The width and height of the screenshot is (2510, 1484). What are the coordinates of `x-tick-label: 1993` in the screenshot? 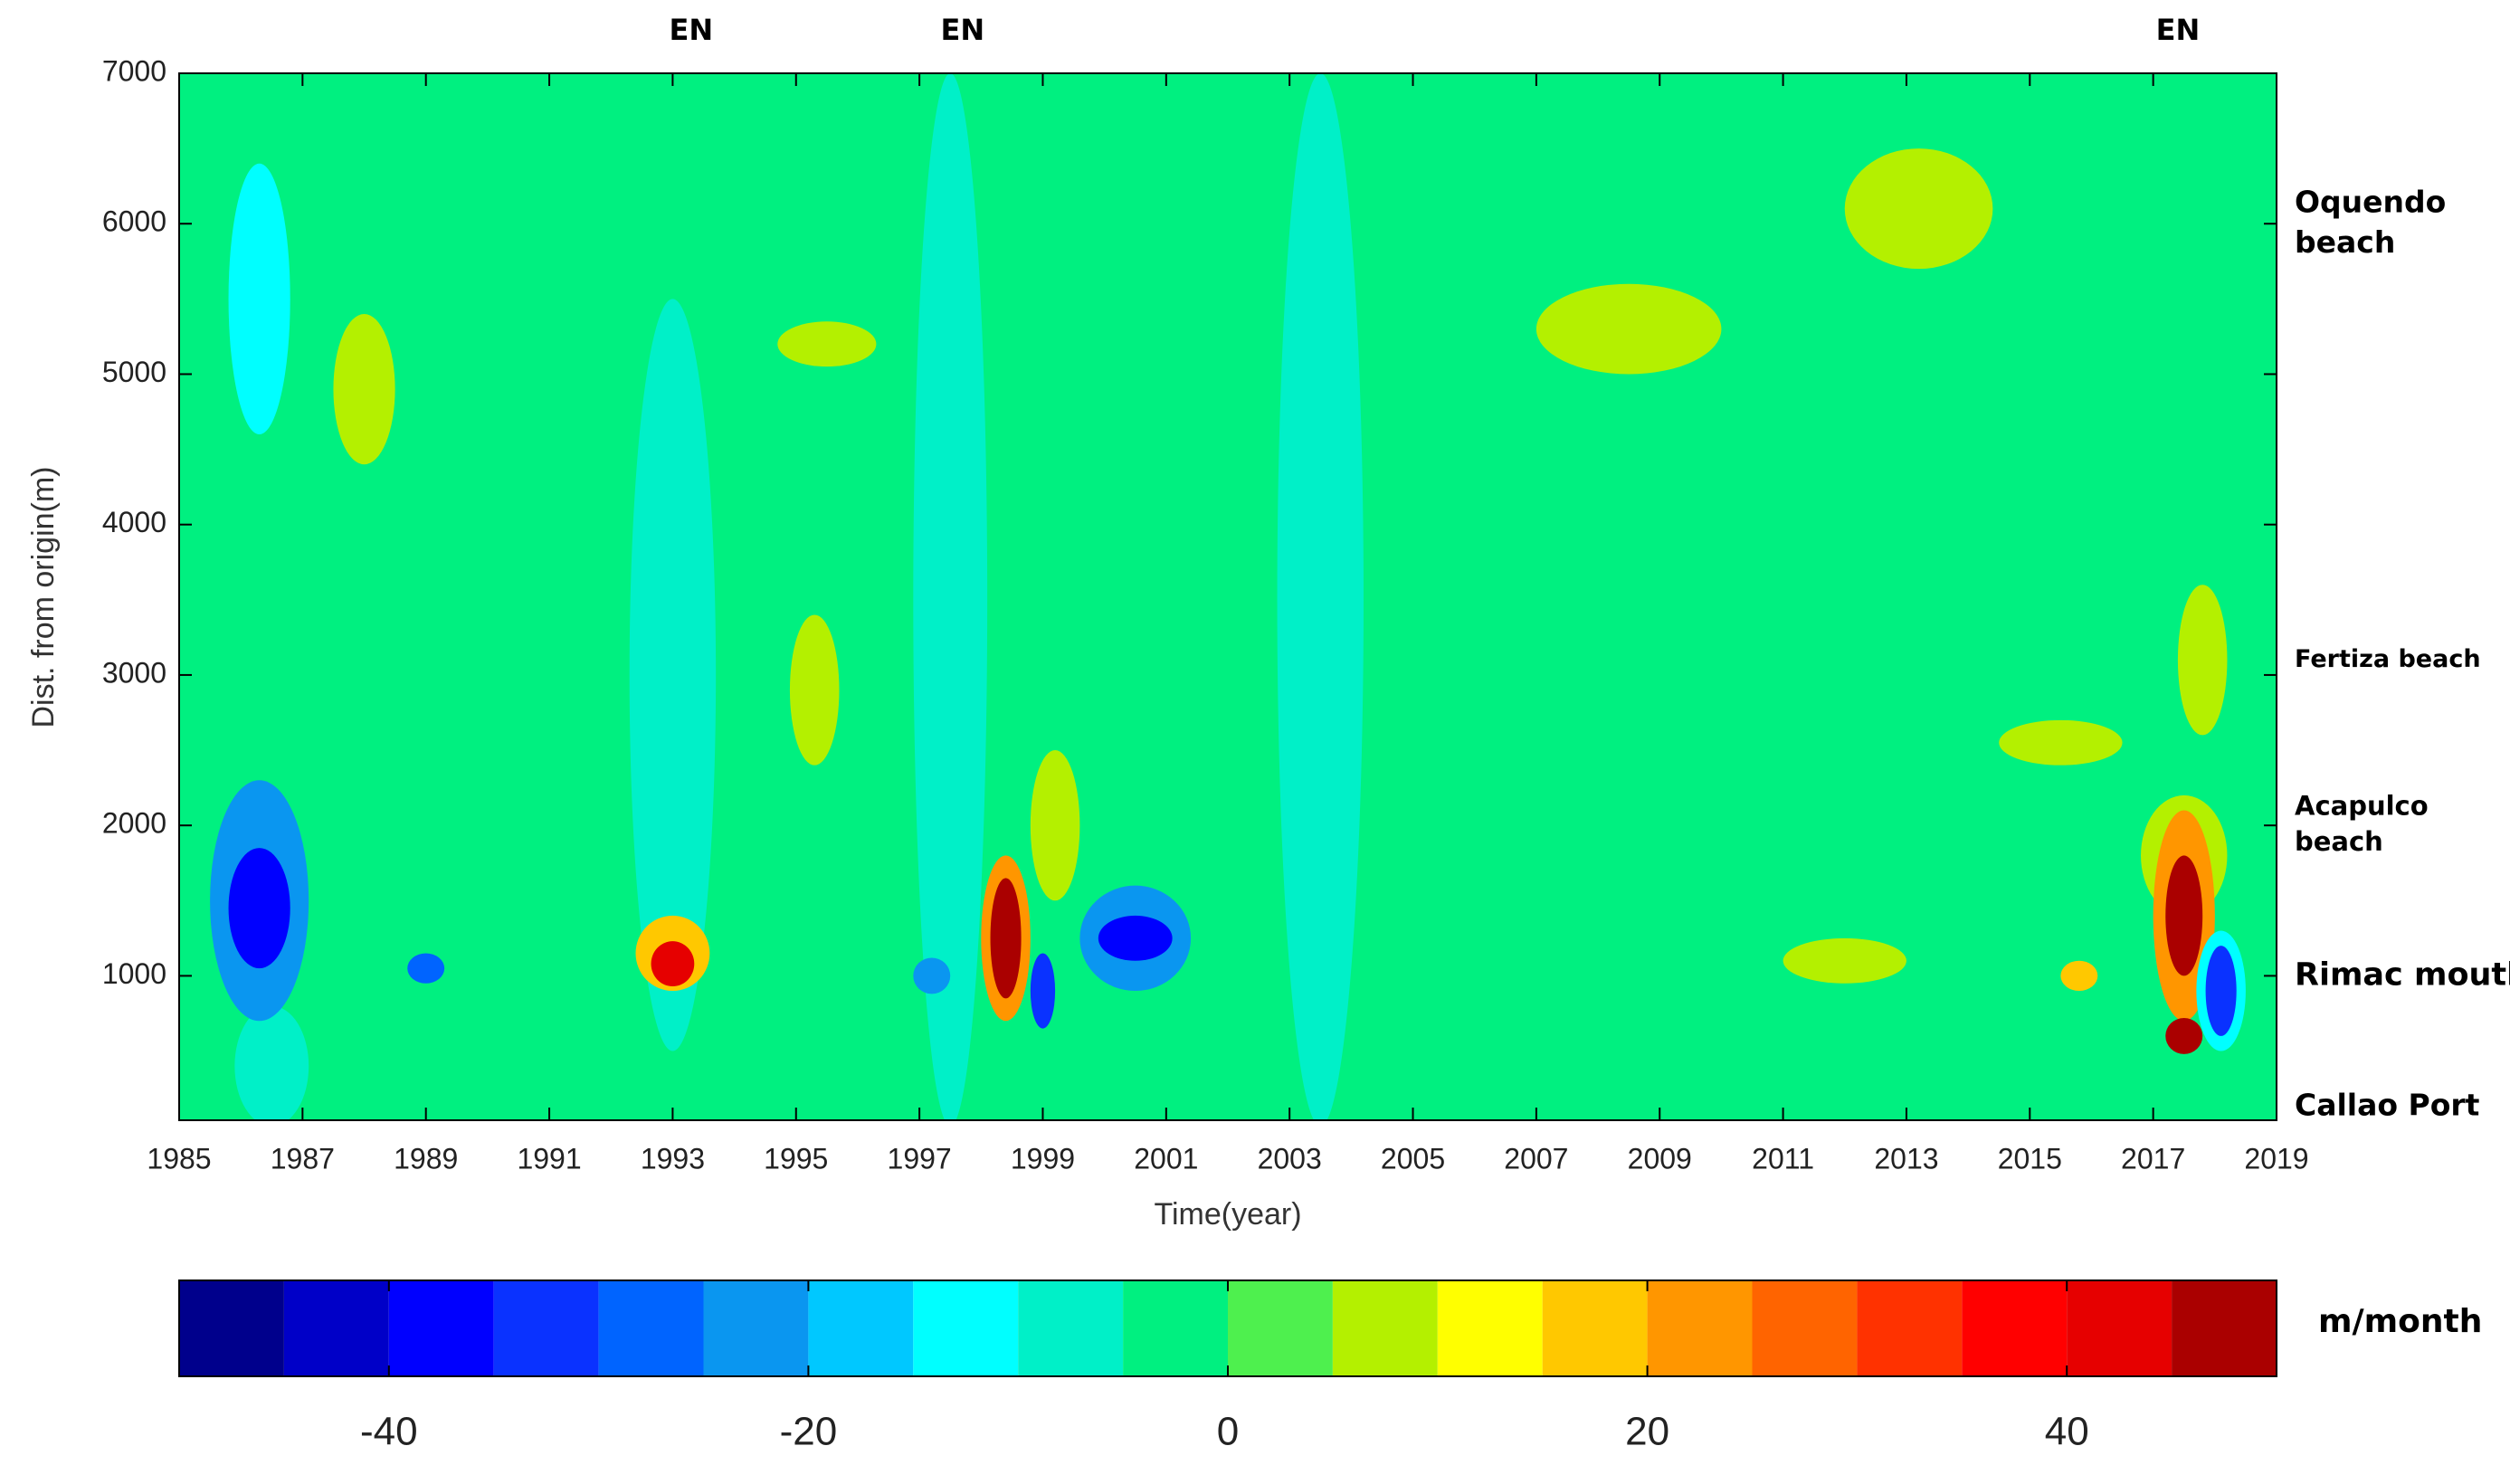 It's located at (673, 1158).